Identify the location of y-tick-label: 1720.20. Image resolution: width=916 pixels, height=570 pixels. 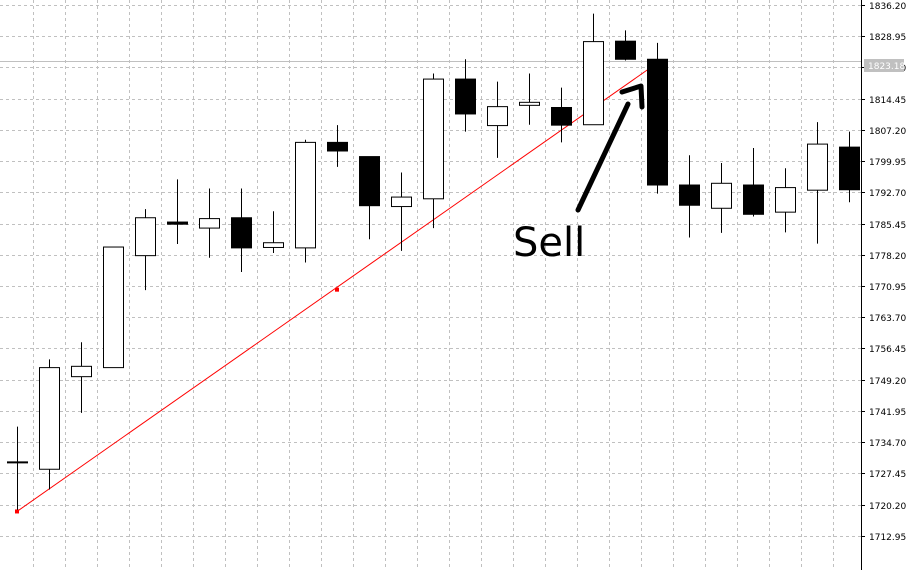
(887, 507).